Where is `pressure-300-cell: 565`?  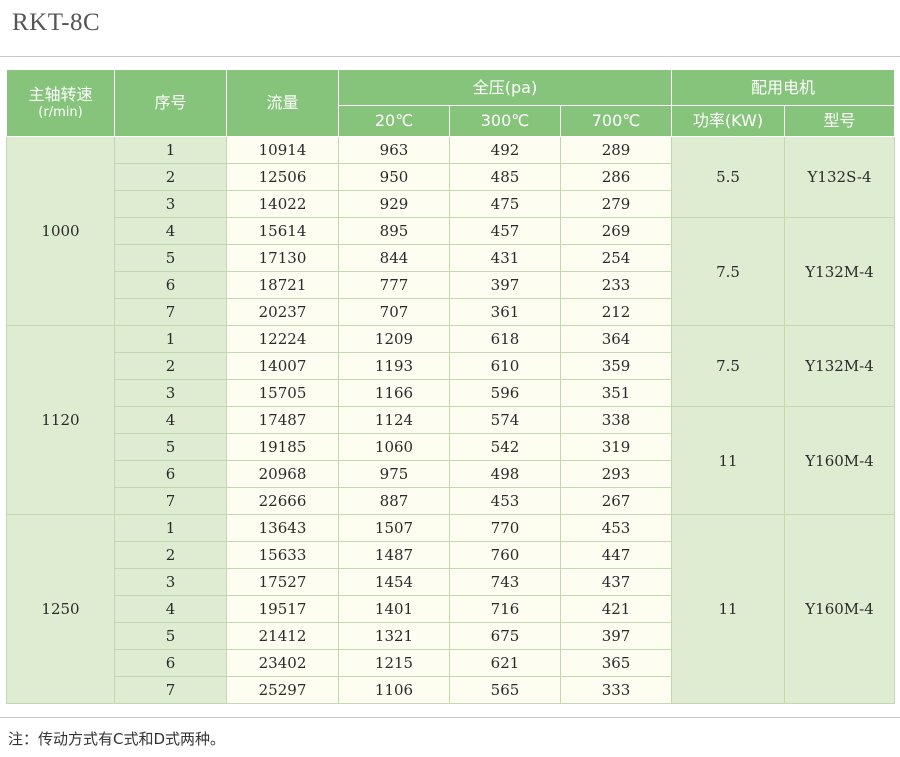
pressure-300-cell: 565 is located at coordinates (505, 690).